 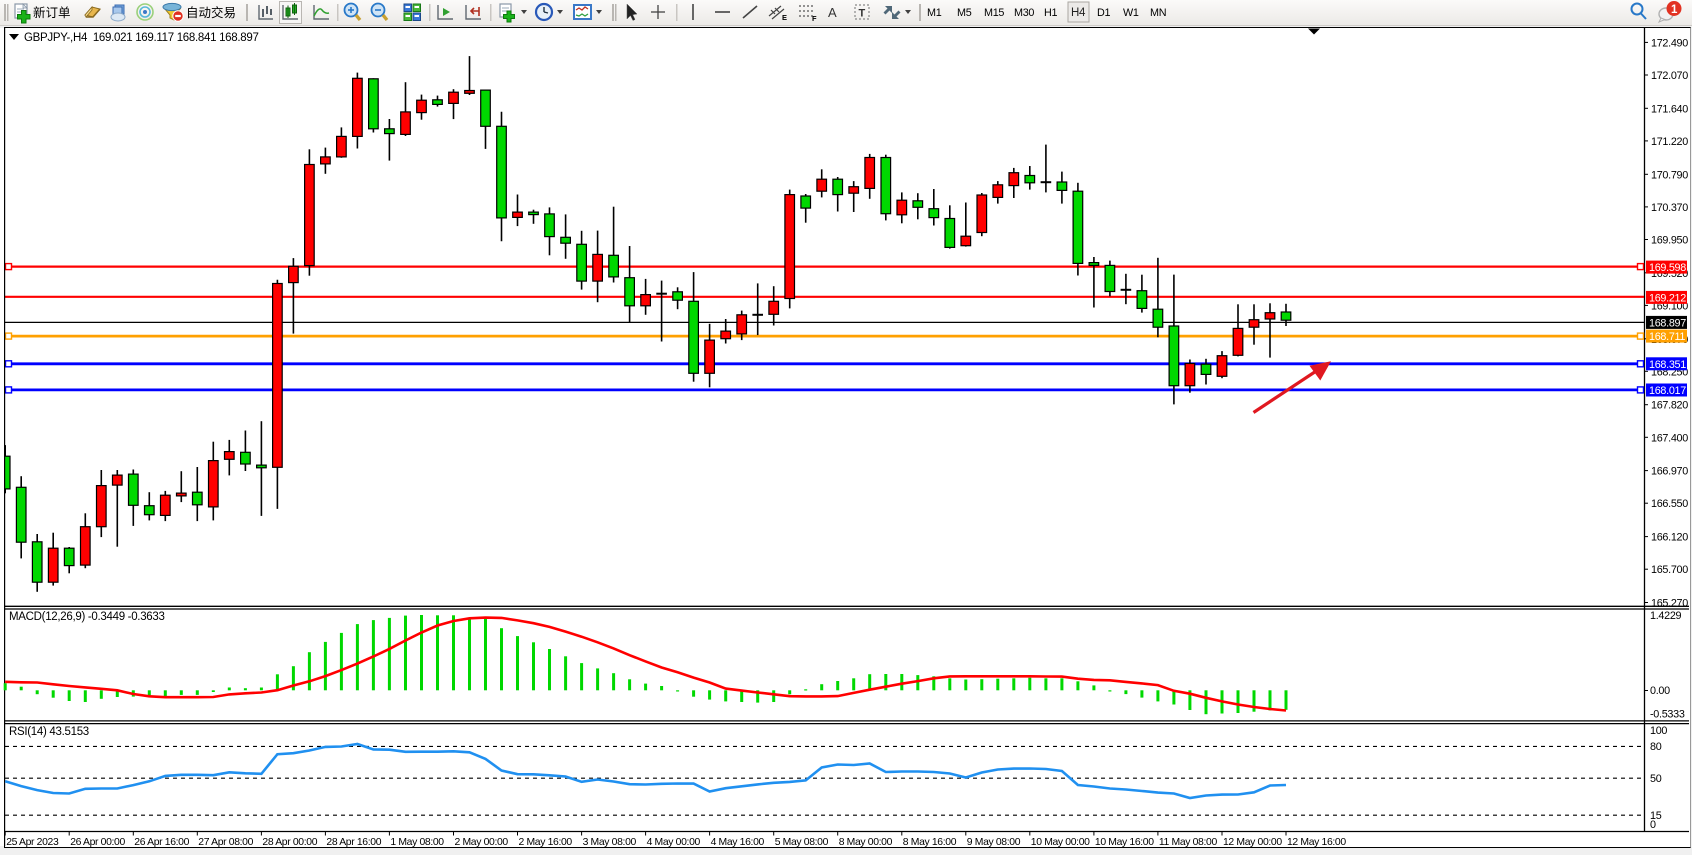 What do you see at coordinates (1669, 504) in the screenshot?
I see `svg-text: 166.550` at bounding box center [1669, 504].